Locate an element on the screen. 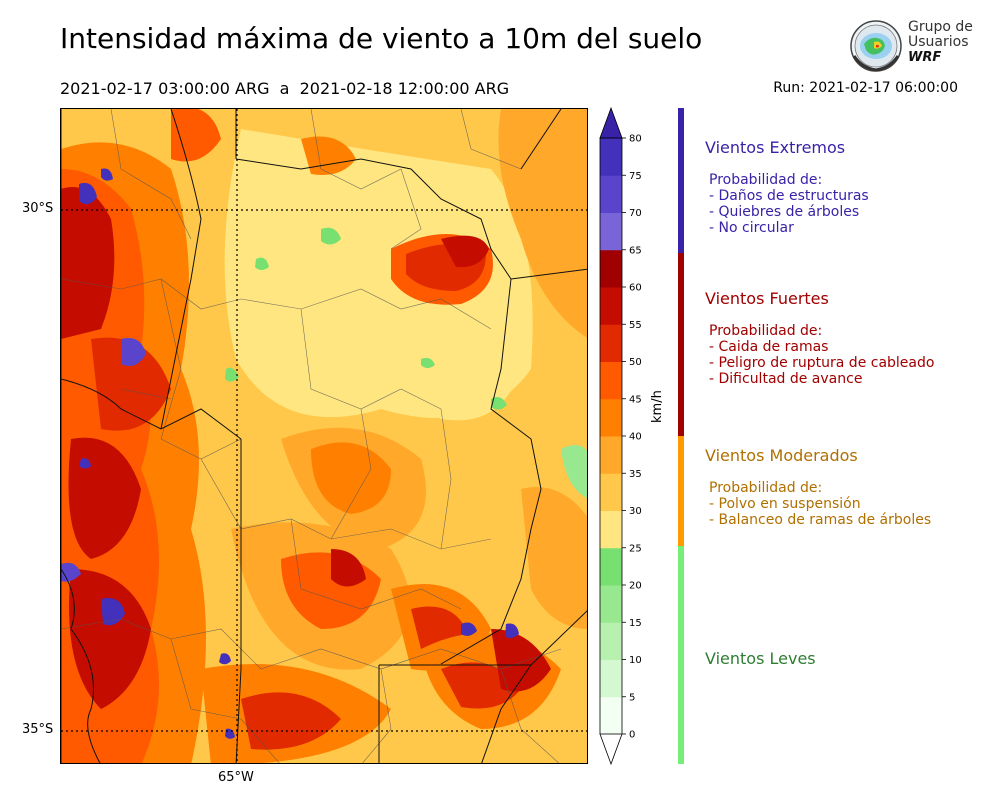 The width and height of the screenshot is (1000, 800). category-title-leves: Vientos Leves is located at coordinates (760, 658).